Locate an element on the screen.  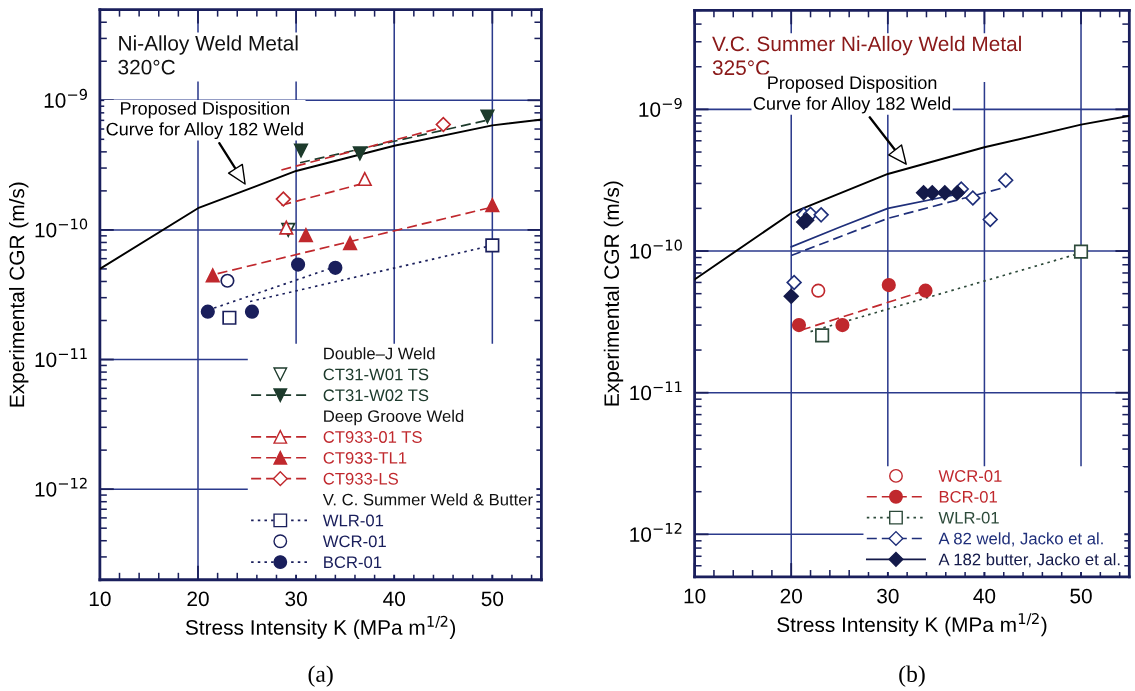
text: Ni-Alloy Weld Metal 320°C is located at coordinates (208, 55).